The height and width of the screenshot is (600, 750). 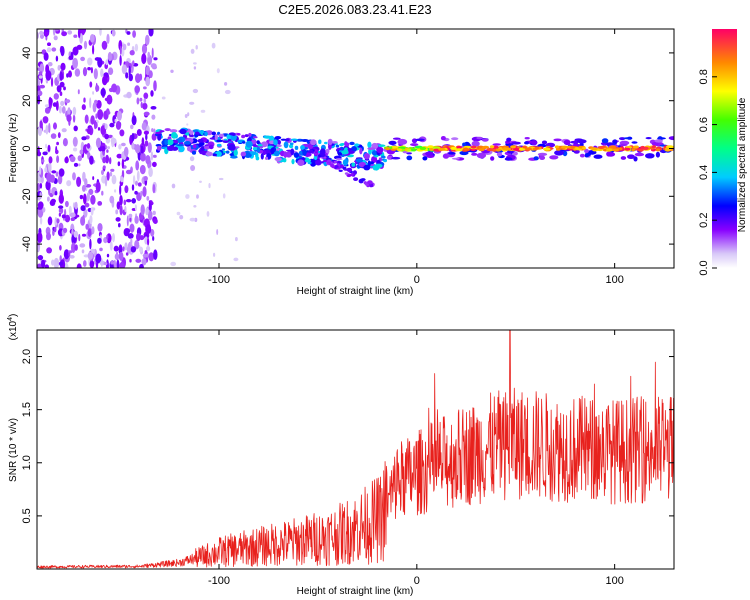 I want to click on y-tick-label: 20, so click(x=27, y=101).